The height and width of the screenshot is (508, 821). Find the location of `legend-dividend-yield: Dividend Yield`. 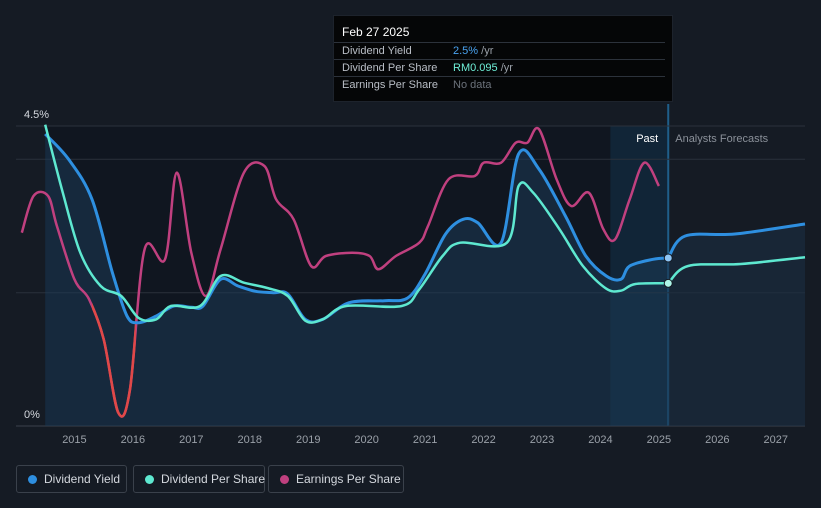

legend-dividend-yield: Dividend Yield is located at coordinates (71, 479).